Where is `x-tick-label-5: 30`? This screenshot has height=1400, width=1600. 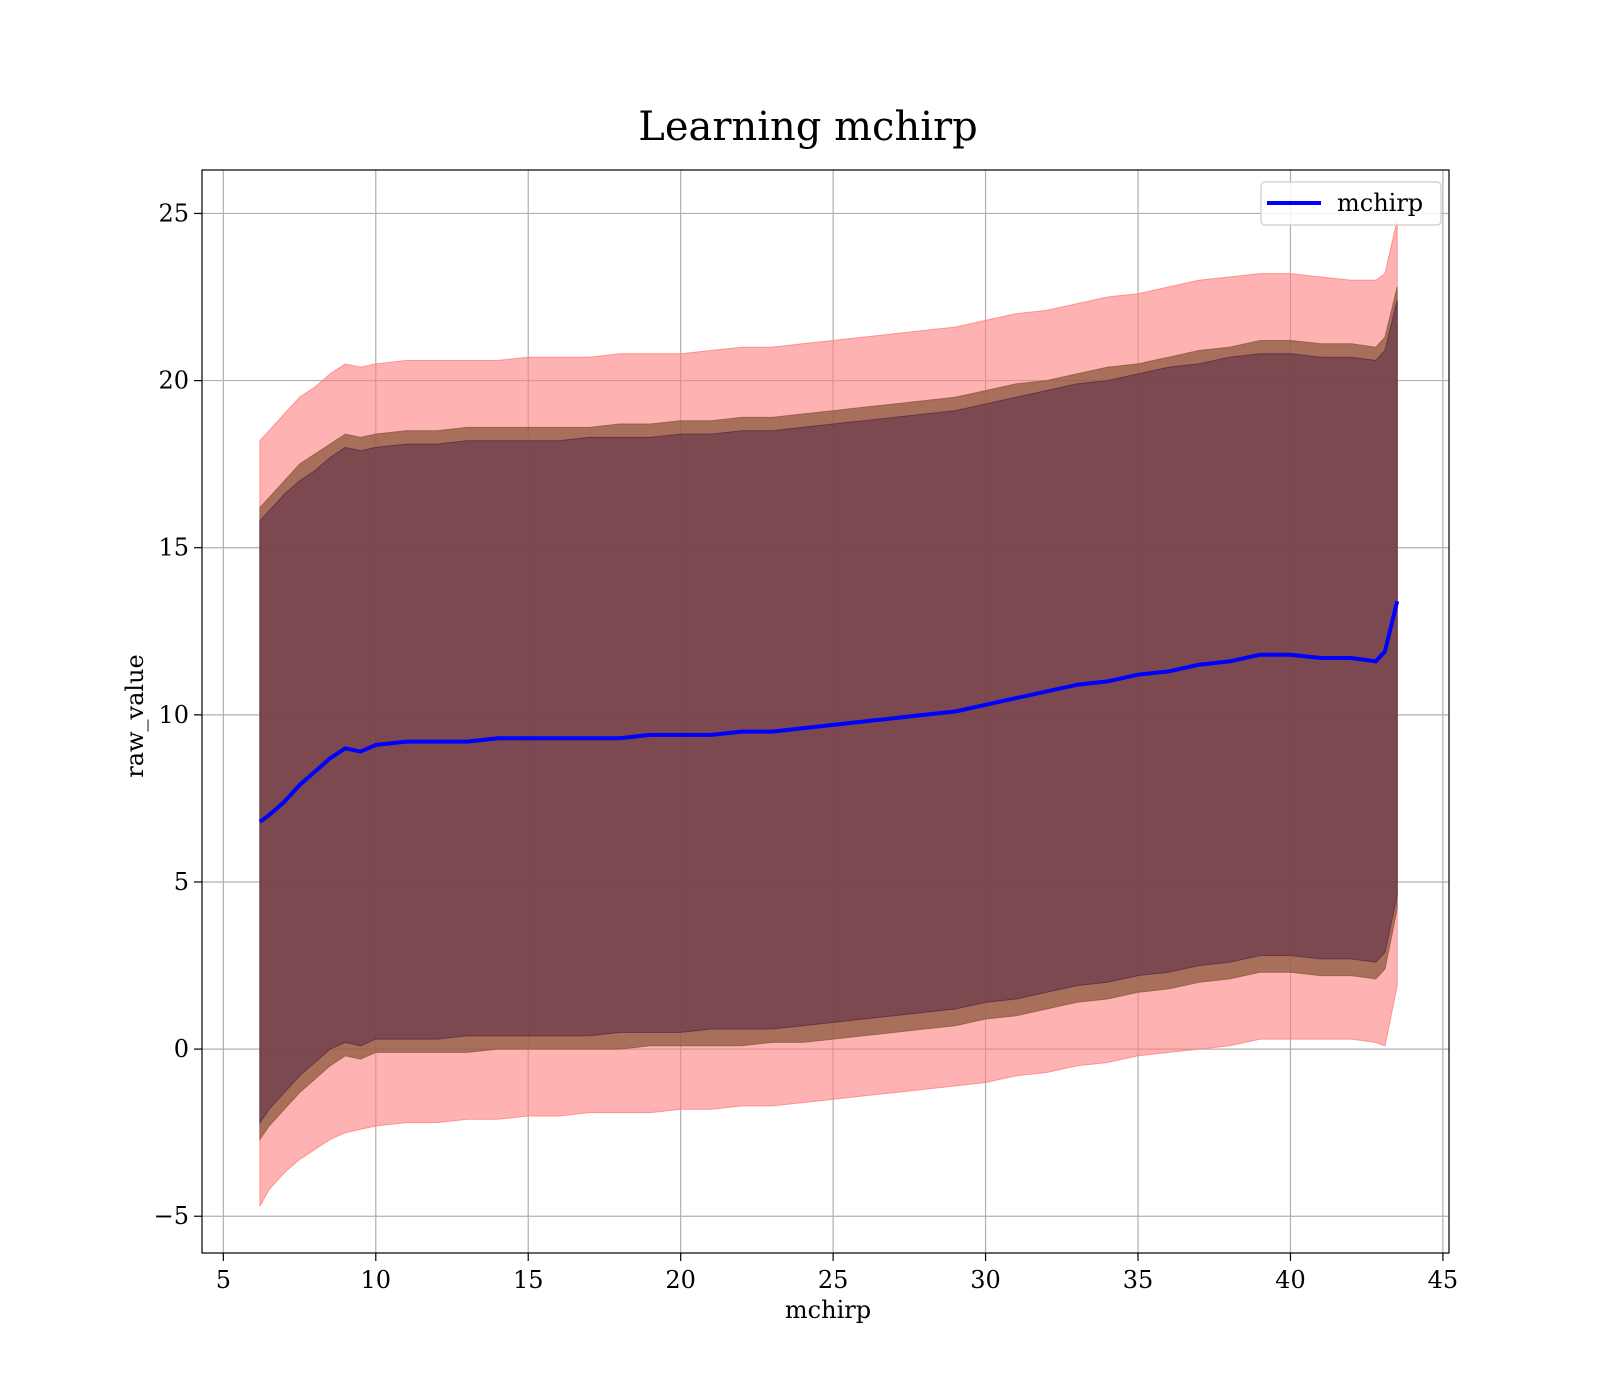
x-tick-label-5: 30 is located at coordinates (985, 1280).